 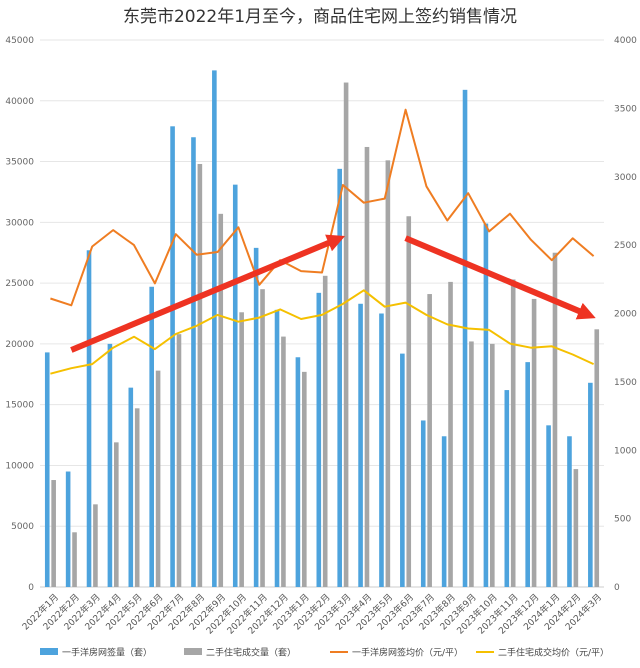 What do you see at coordinates (625, 383) in the screenshot?
I see `y-right-tick-label: 1500` at bounding box center [625, 383].